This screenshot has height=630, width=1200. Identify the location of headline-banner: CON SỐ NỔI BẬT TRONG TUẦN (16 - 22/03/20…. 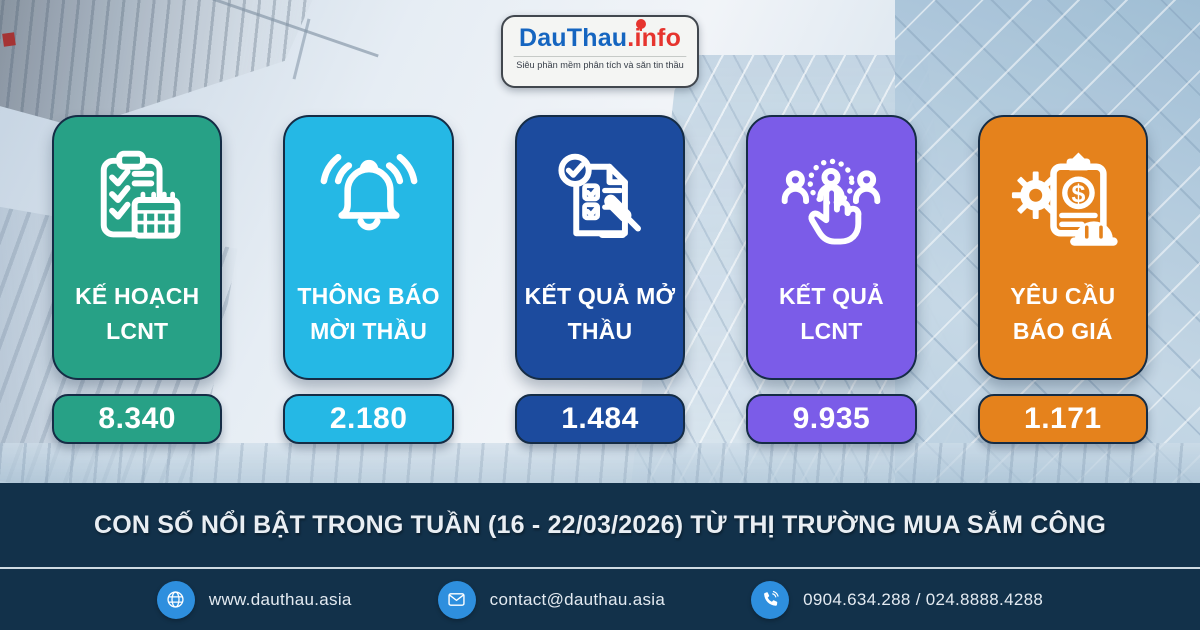
(600, 525).